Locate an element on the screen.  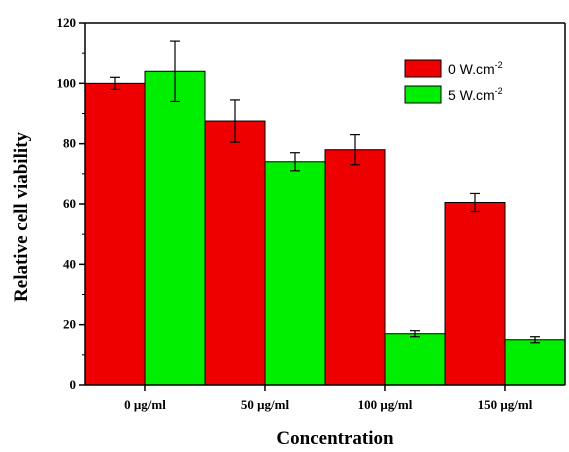
y-tick-label-5: 100 is located at coordinates (67, 82).